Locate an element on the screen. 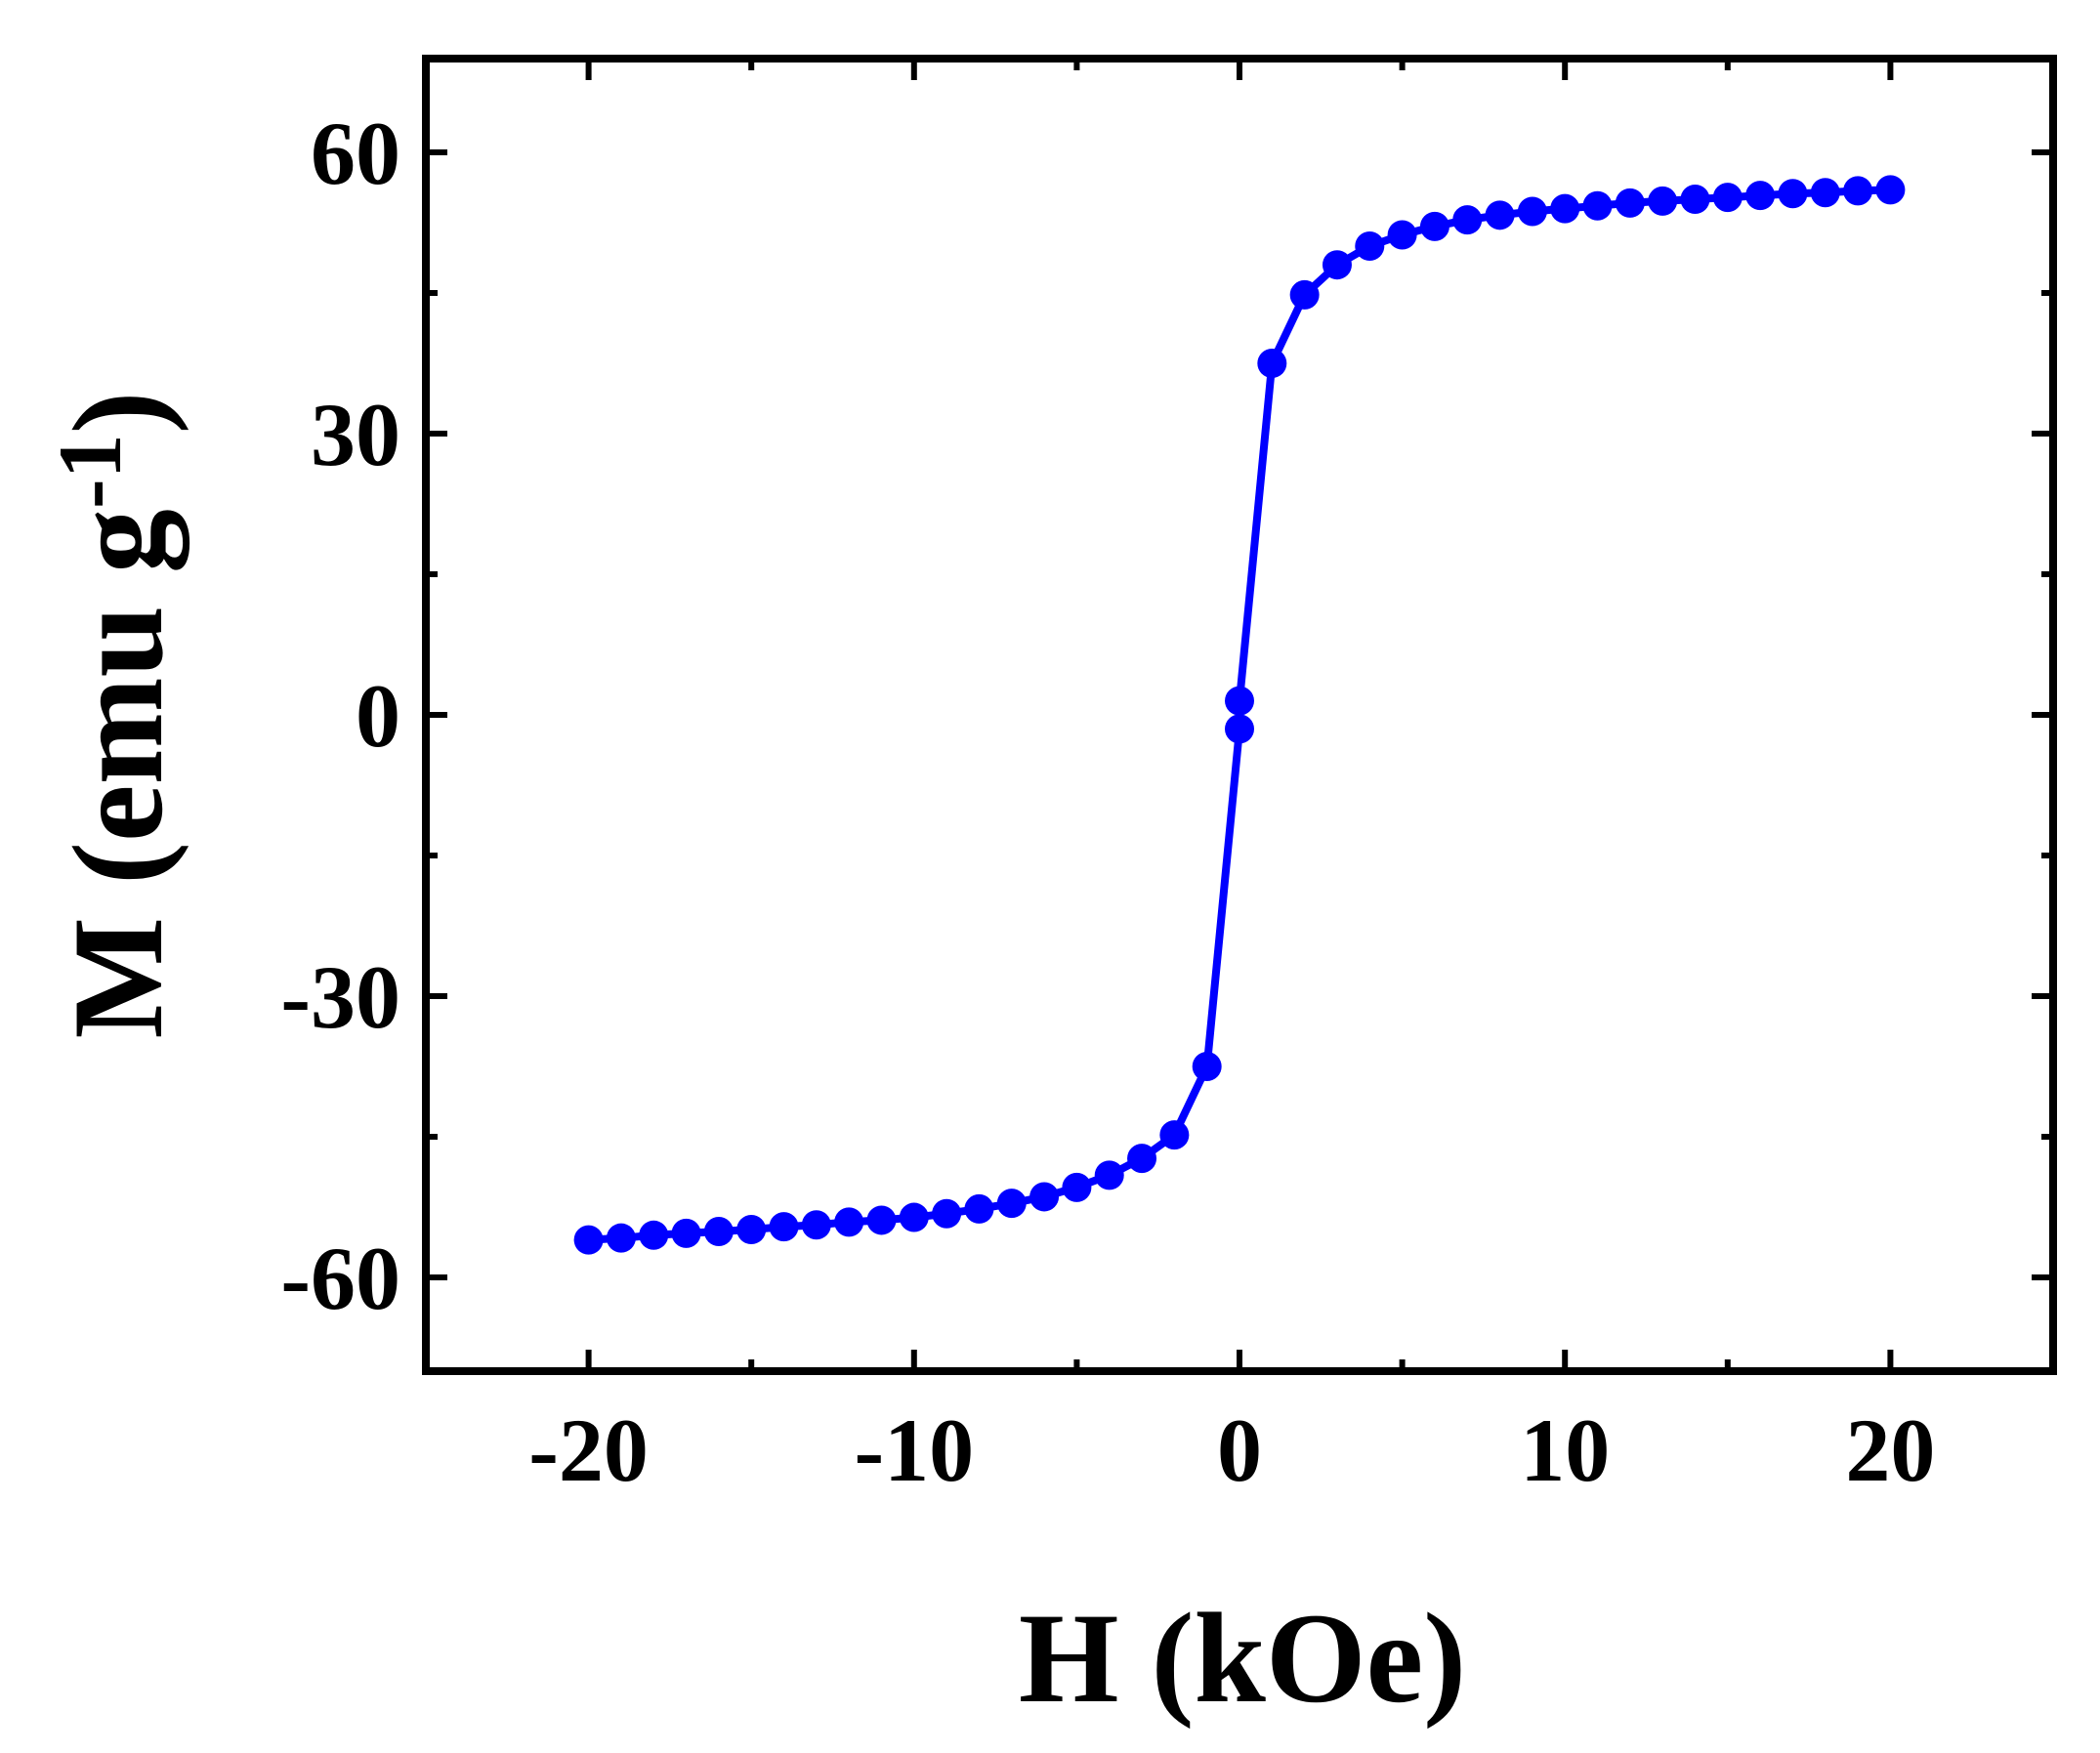 Image resolution: width=2100 pixels, height=1753 pixels. y-tick-label: 60 is located at coordinates (355, 153).